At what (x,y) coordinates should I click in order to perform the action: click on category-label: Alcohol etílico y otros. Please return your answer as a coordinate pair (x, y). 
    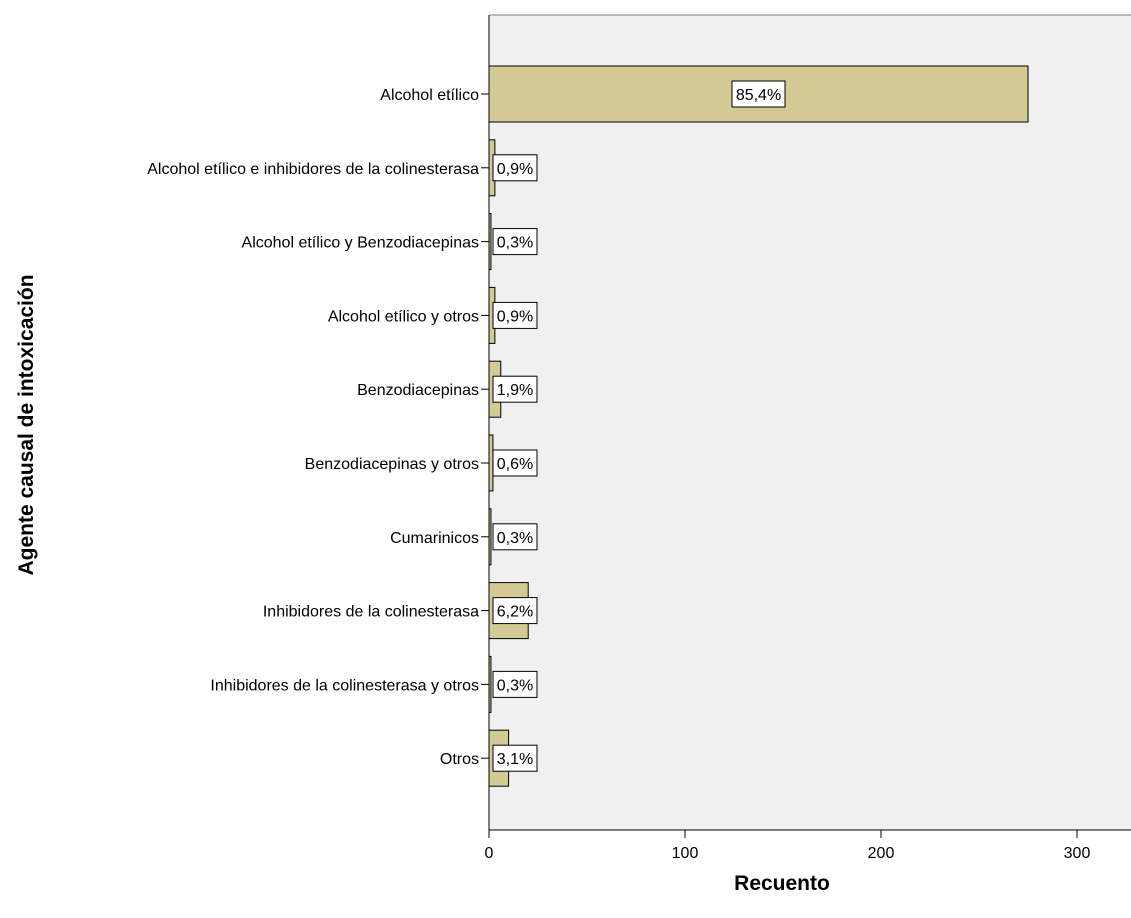
    Looking at the image, I should click on (403, 316).